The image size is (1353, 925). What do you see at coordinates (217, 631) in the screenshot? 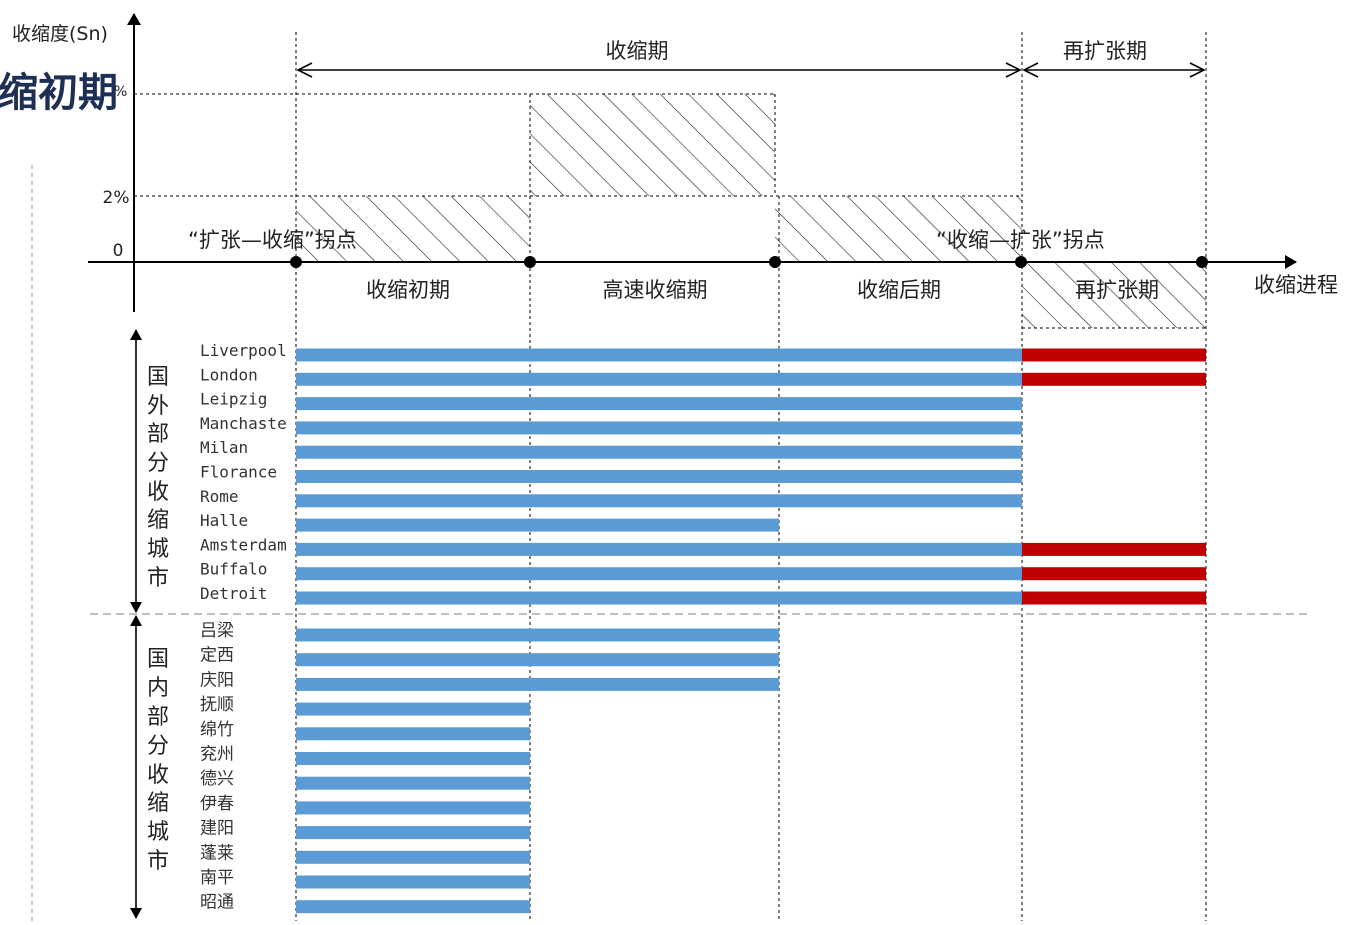
I see `city-label: 吕梁` at bounding box center [217, 631].